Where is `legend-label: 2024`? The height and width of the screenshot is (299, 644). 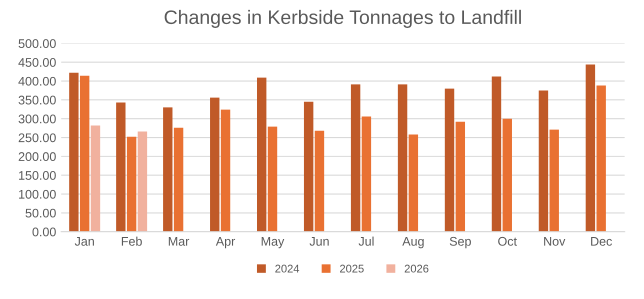 legend-label: 2024 is located at coordinates (287, 268).